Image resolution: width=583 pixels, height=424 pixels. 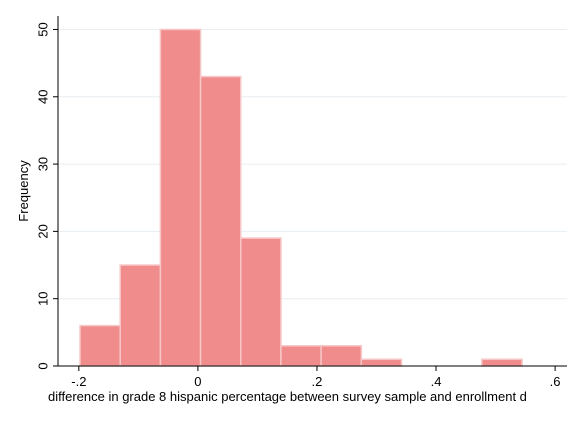 What do you see at coordinates (43, 164) in the screenshot?
I see `y-tick-label-3: 30` at bounding box center [43, 164].